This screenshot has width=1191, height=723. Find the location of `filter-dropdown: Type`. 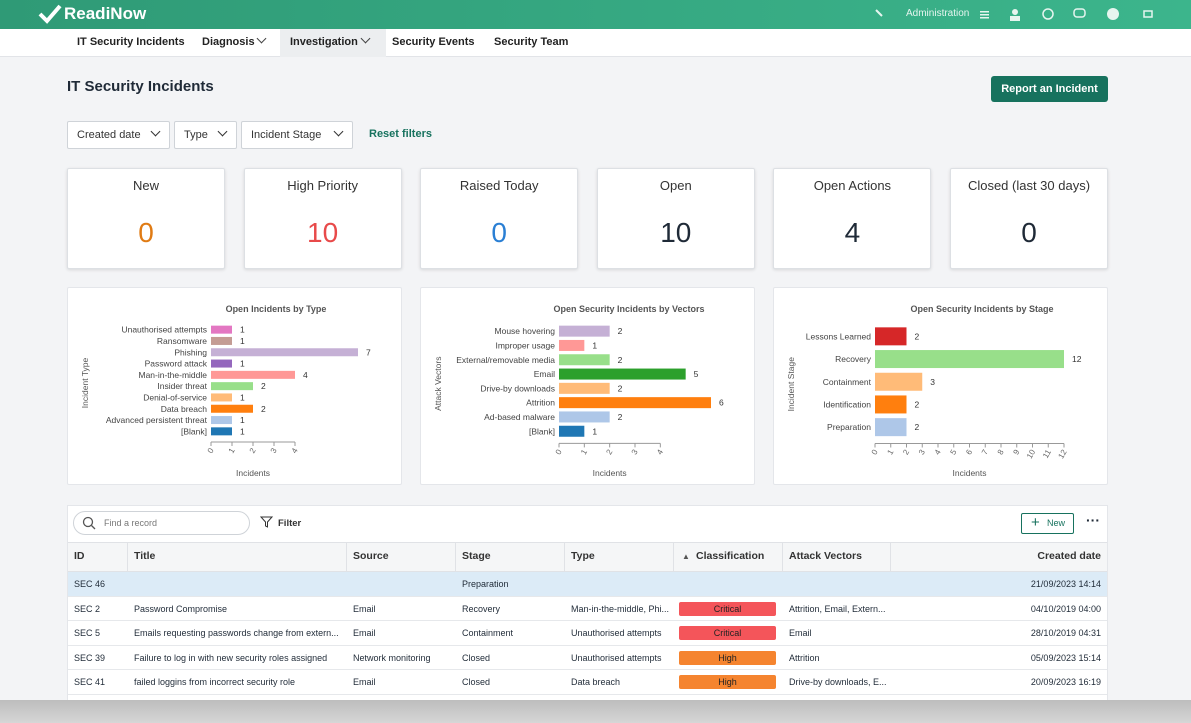

filter-dropdown: Type is located at coordinates (205, 135).